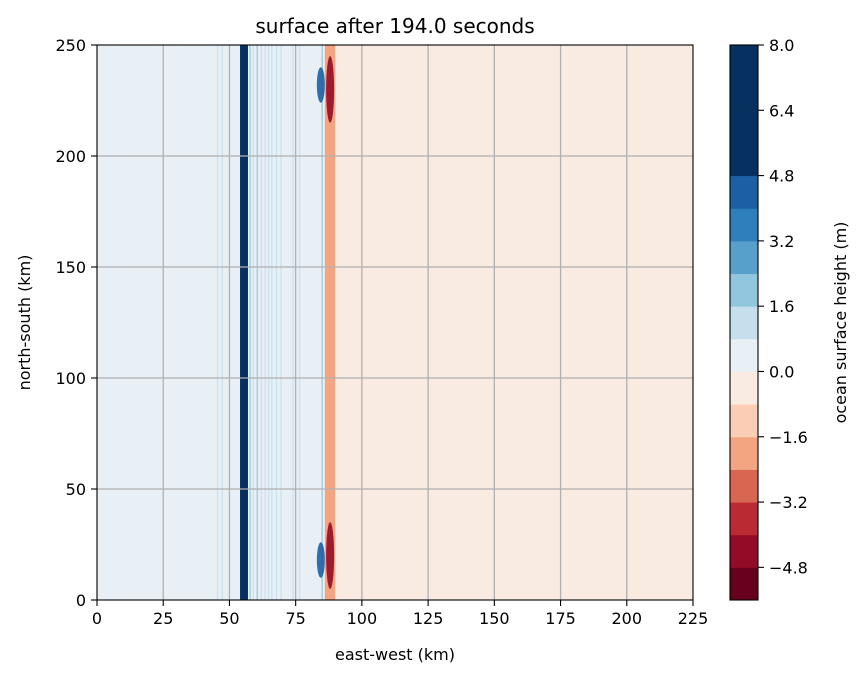  Describe the element at coordinates (70, 378) in the screenshot. I see `y-tick-label-2: 100` at that location.